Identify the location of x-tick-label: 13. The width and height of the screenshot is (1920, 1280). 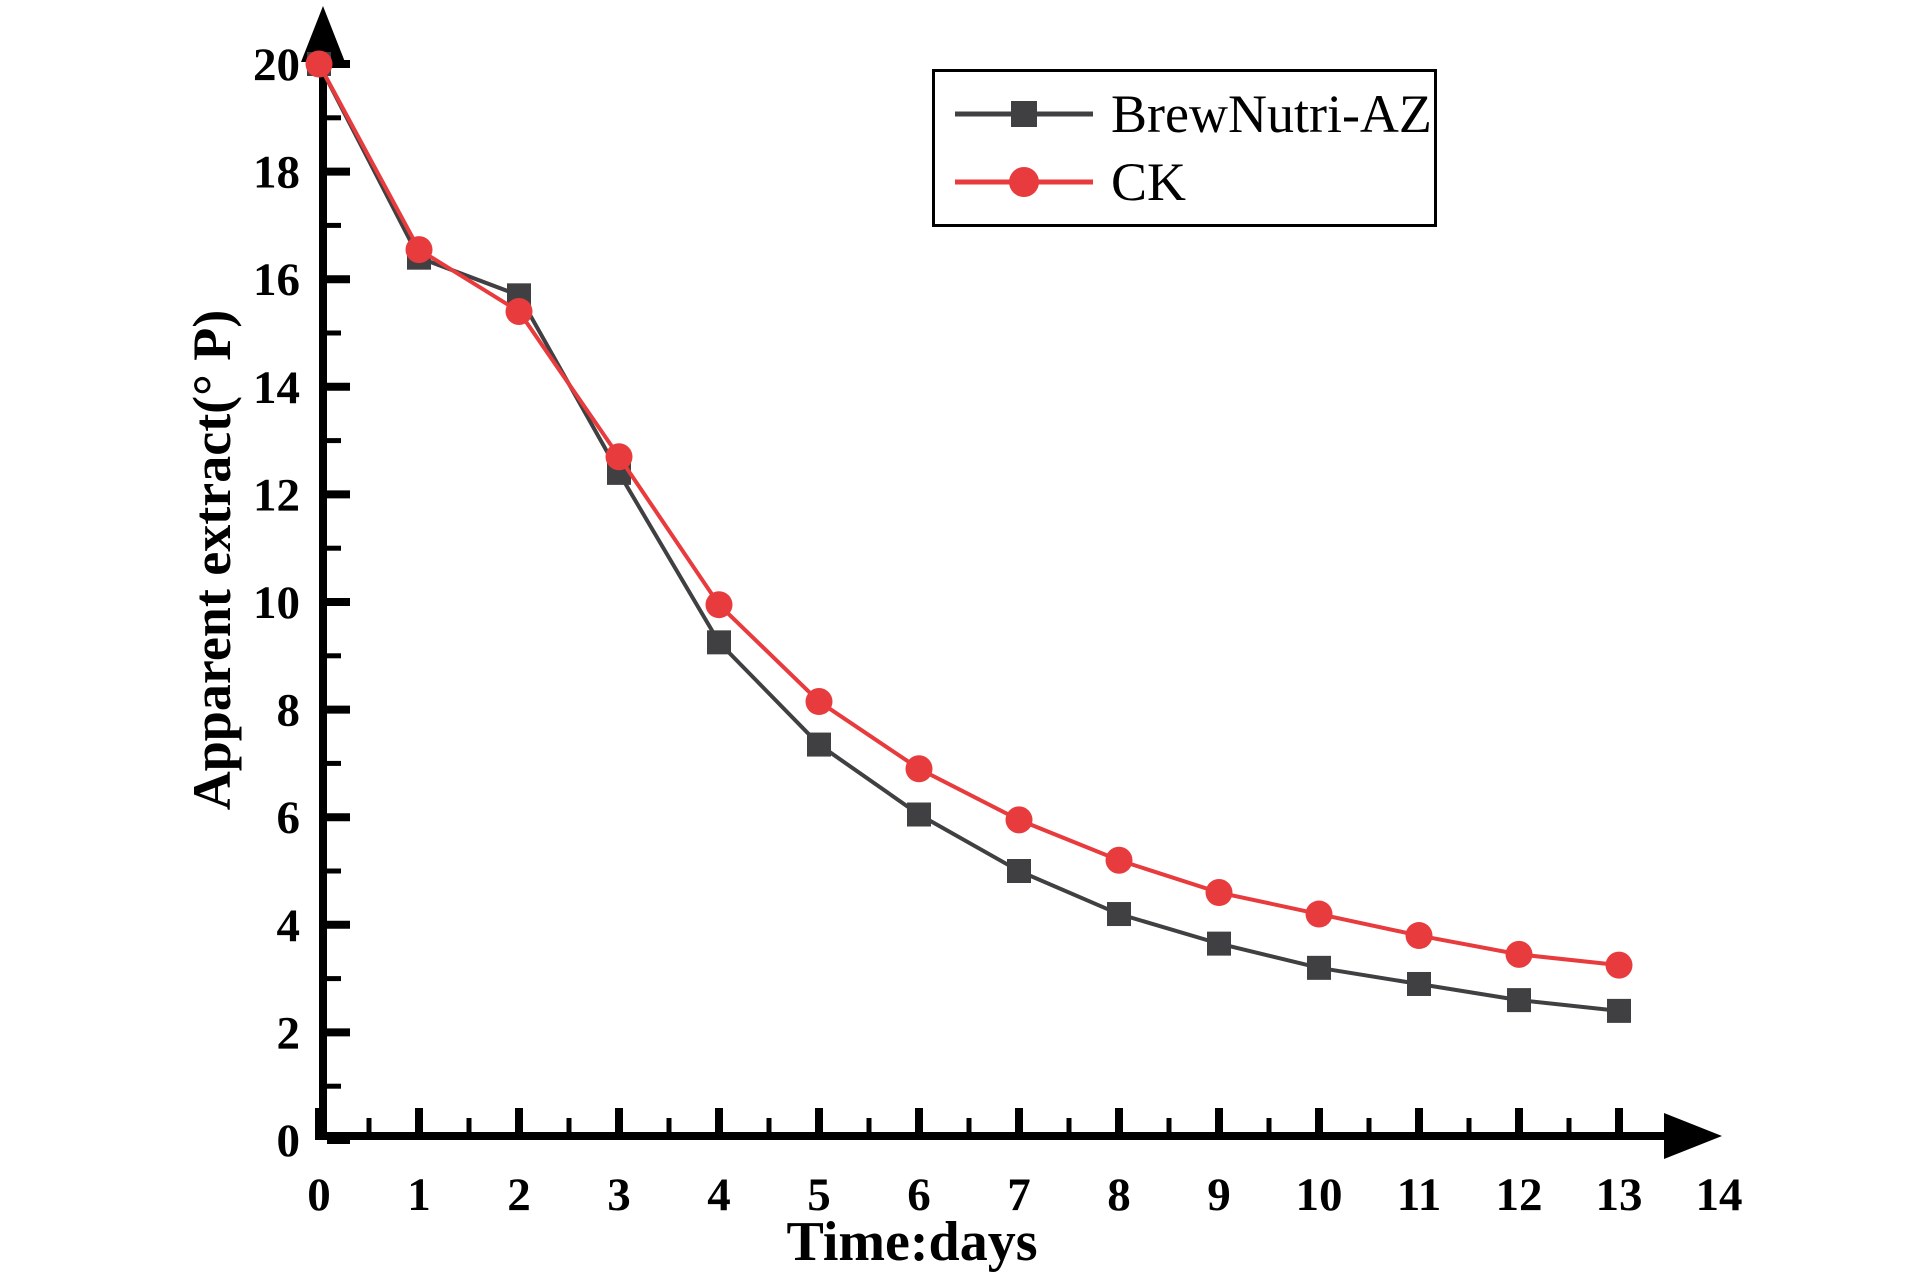
(1619, 1195).